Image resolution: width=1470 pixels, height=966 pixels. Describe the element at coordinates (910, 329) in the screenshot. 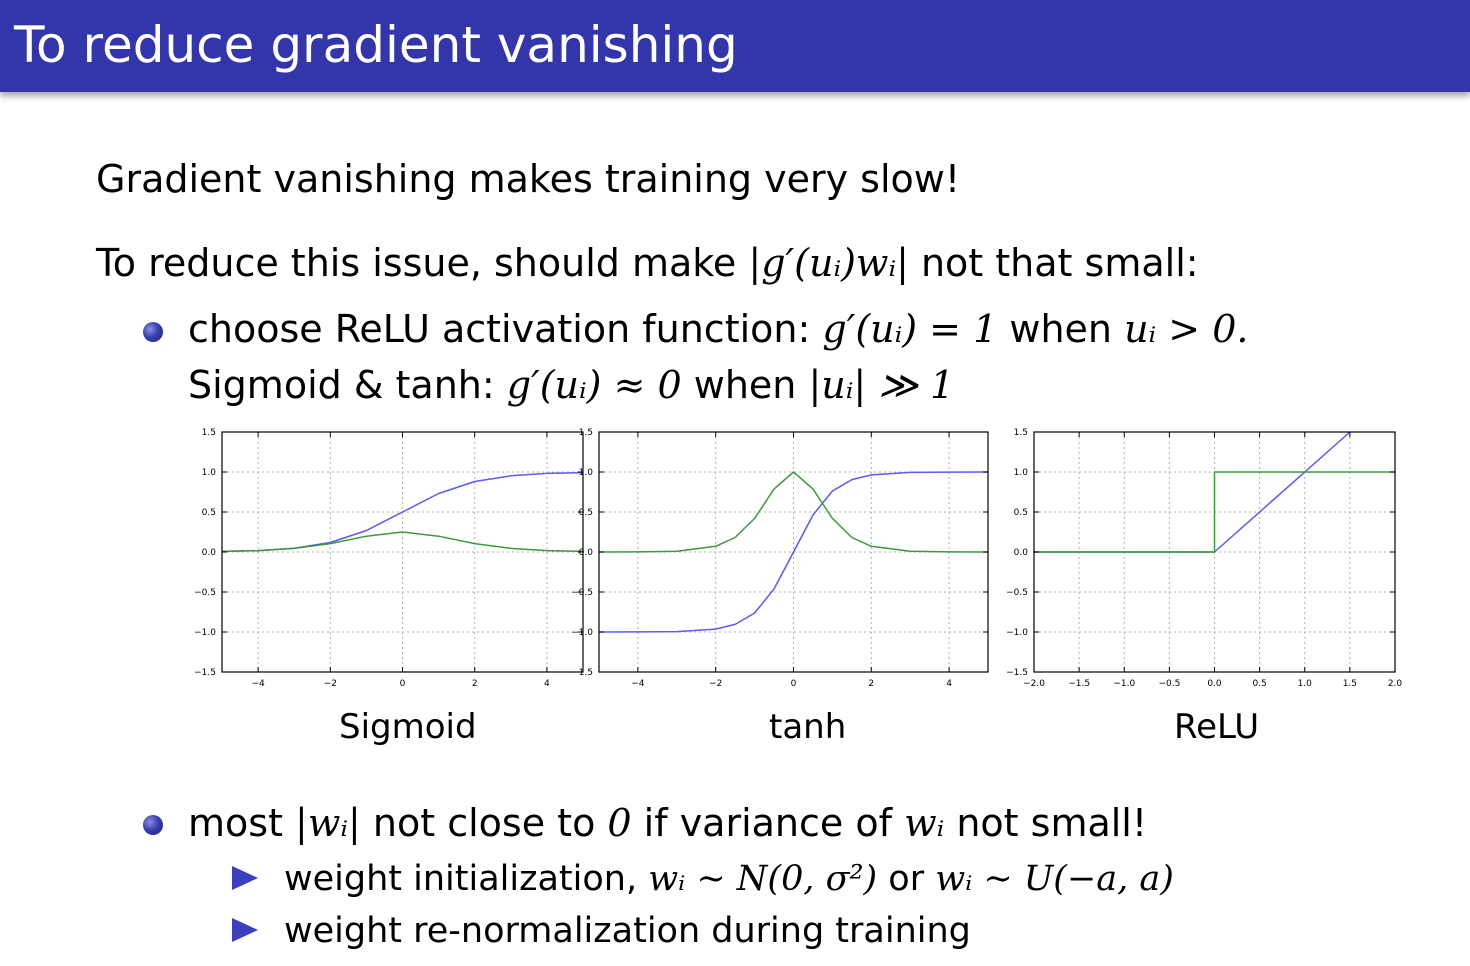

I see `bullet-1-math-a: g′(uᵢ) = 1` at that location.